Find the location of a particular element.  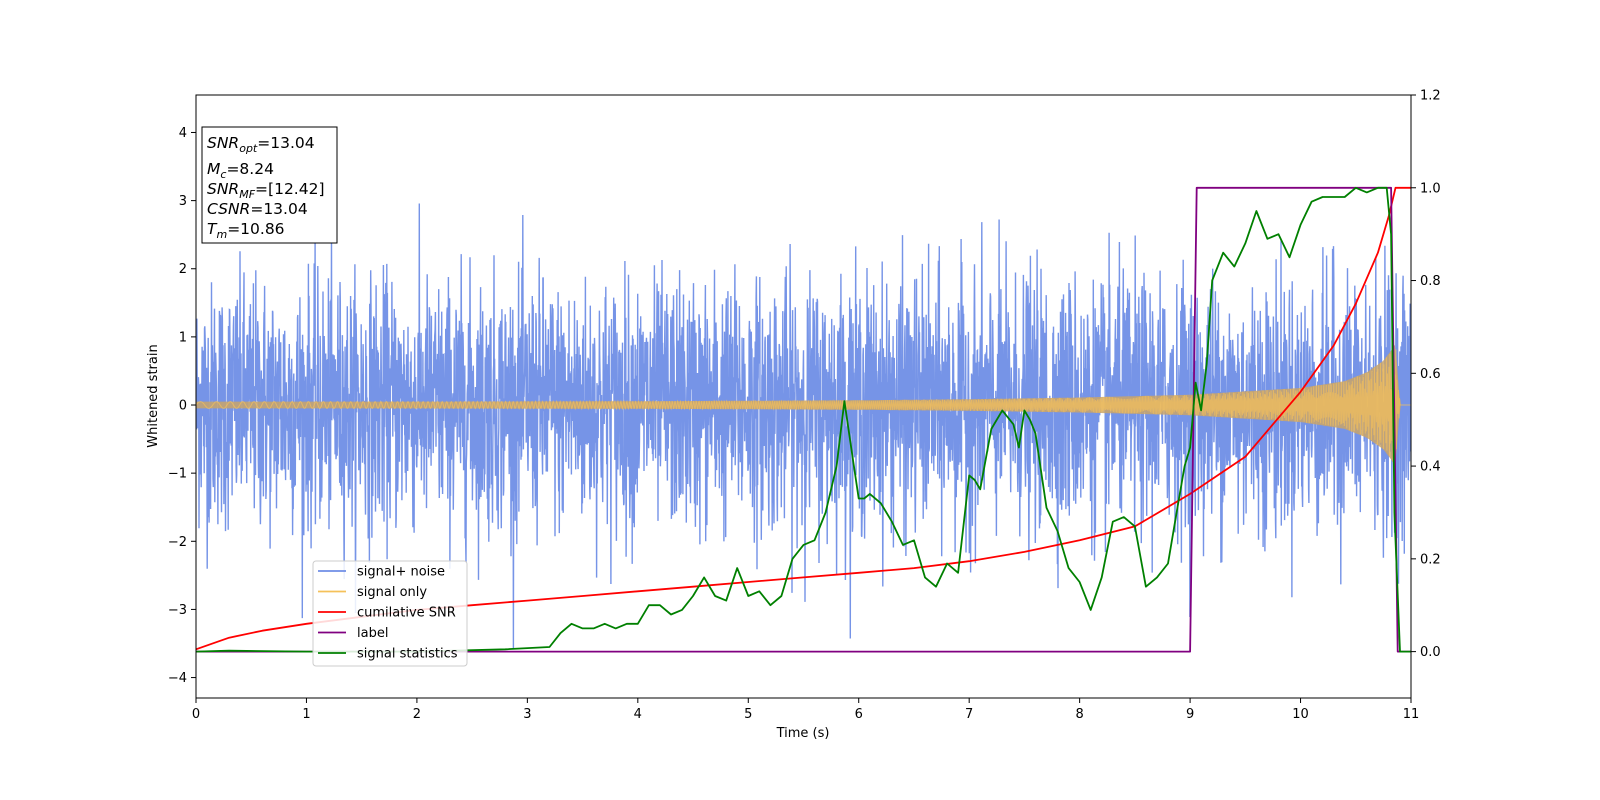

y-left-tick-label: −2 is located at coordinates (177, 542).